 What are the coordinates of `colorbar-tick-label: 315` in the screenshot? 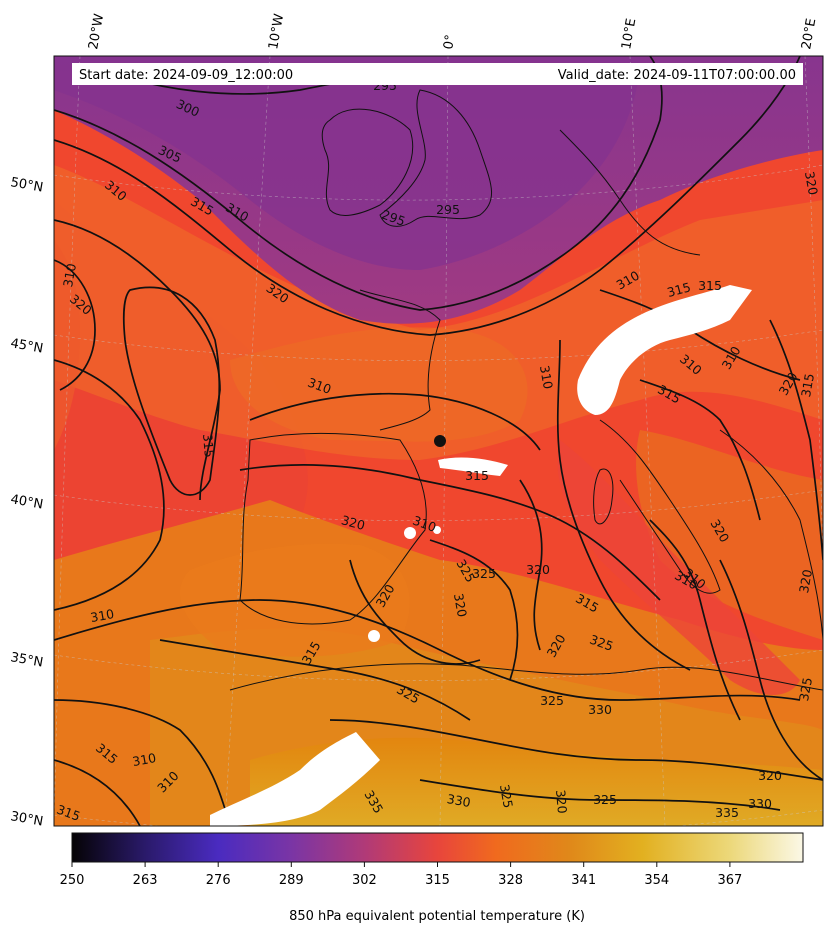 It's located at (437, 880).